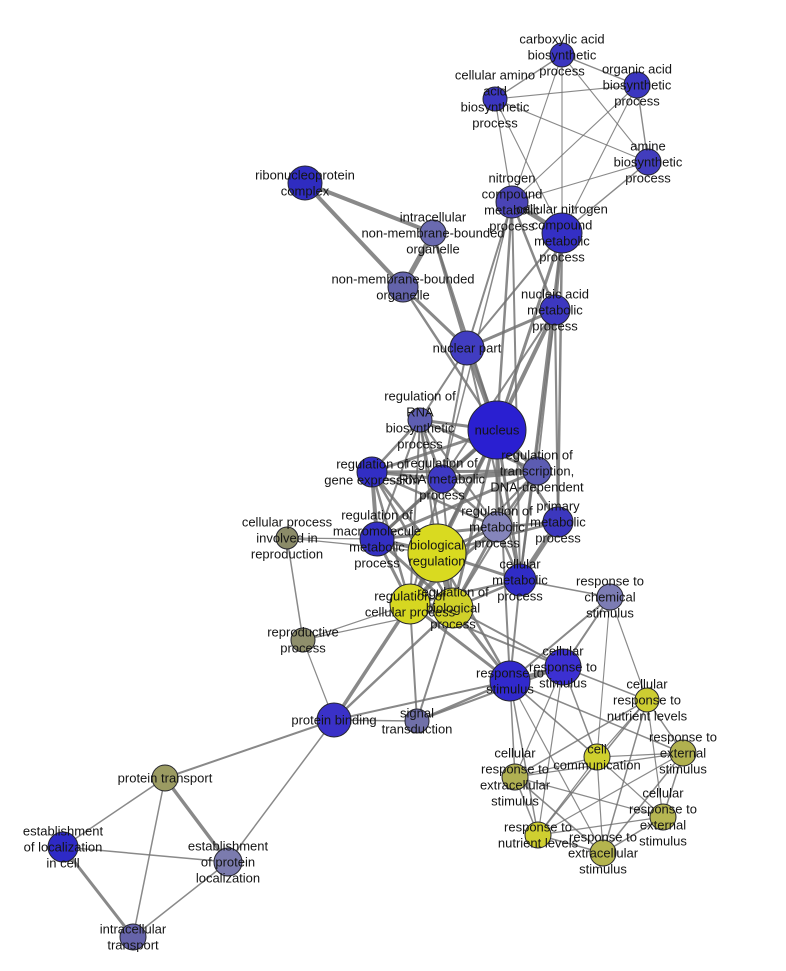 The height and width of the screenshot is (971, 786). What do you see at coordinates (403, 287) in the screenshot?
I see `node-nonMembOrganelle` at bounding box center [403, 287].